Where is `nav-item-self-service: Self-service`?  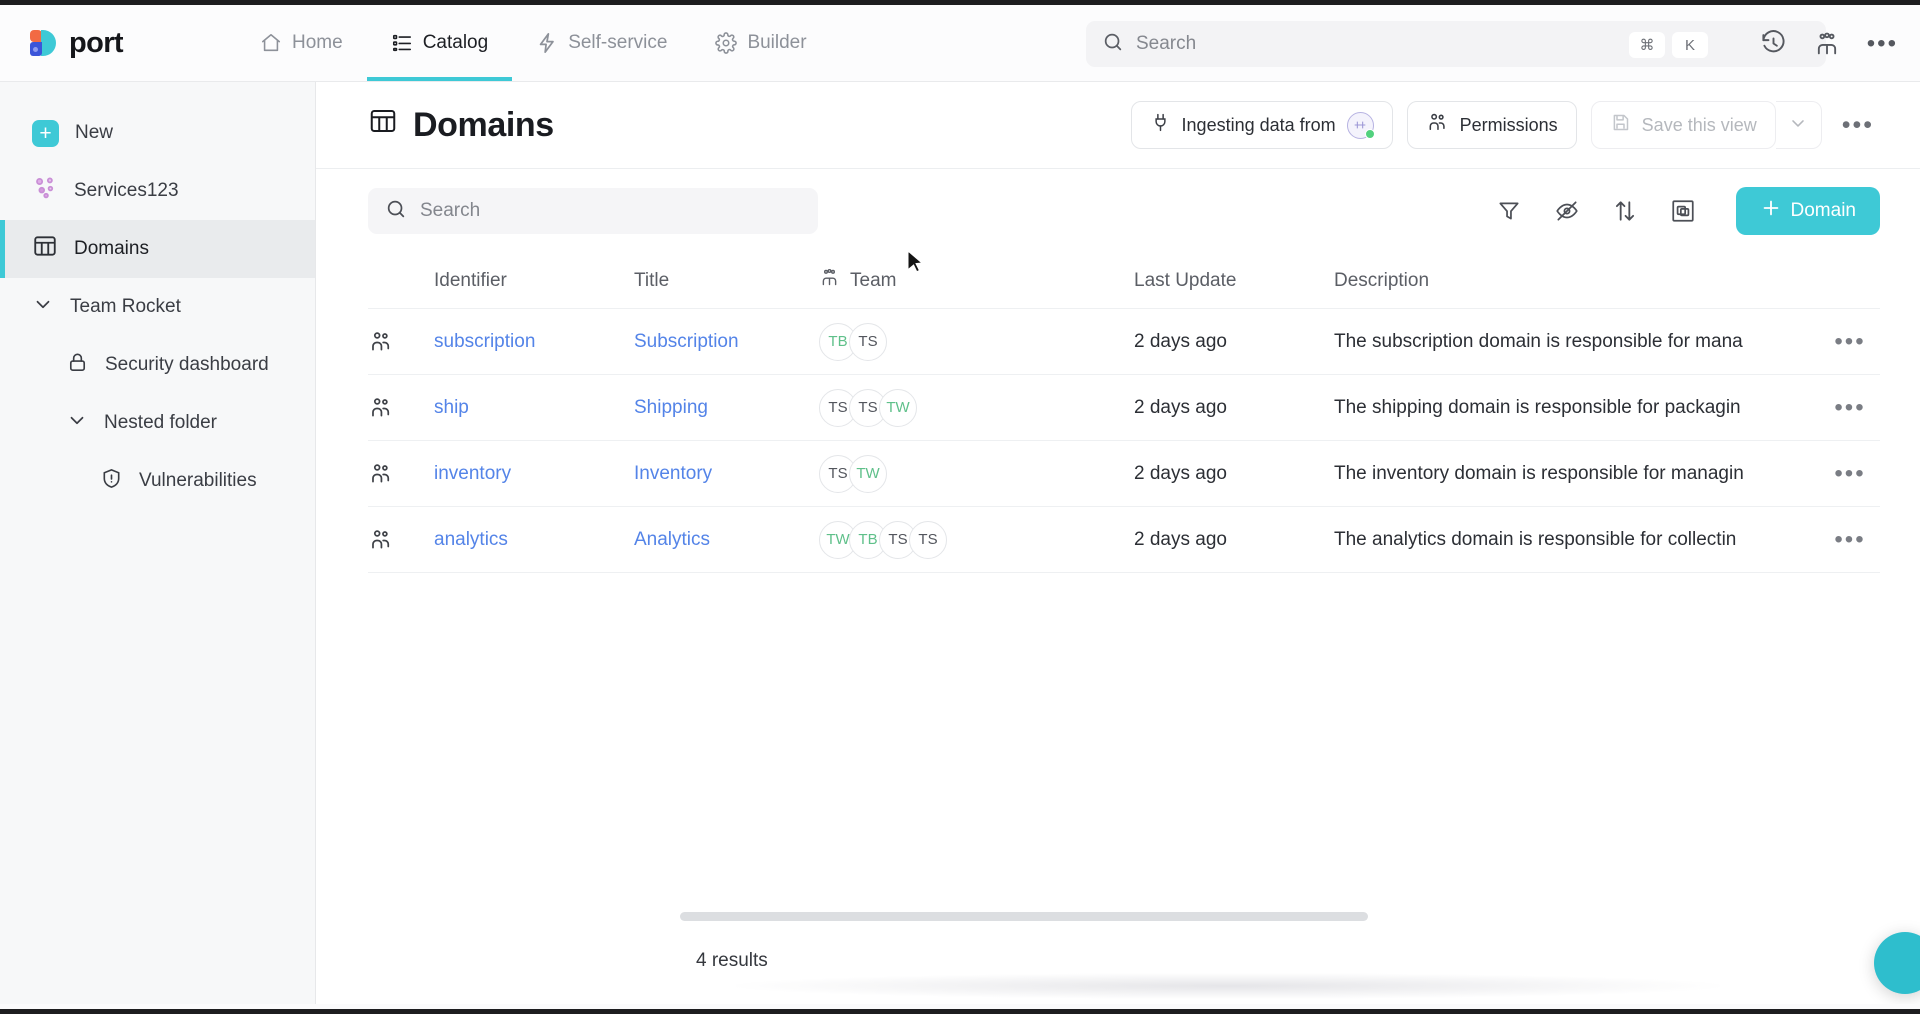 nav-item-self-service: Self-service is located at coordinates (601, 43).